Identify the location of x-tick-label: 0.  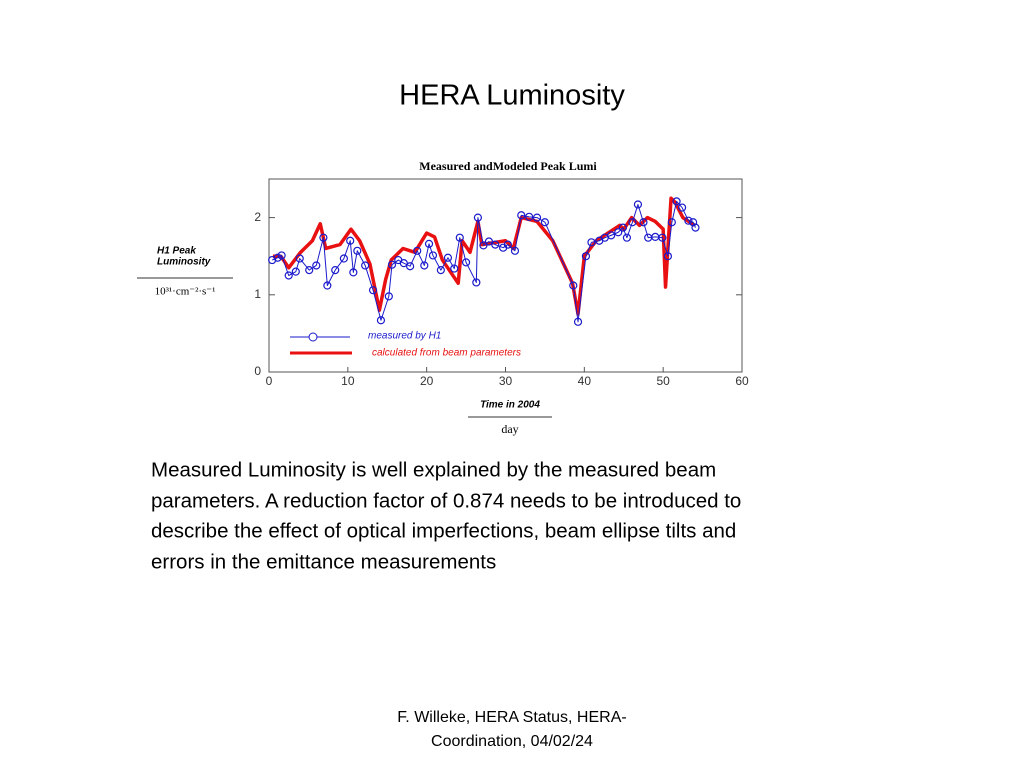
(269, 381).